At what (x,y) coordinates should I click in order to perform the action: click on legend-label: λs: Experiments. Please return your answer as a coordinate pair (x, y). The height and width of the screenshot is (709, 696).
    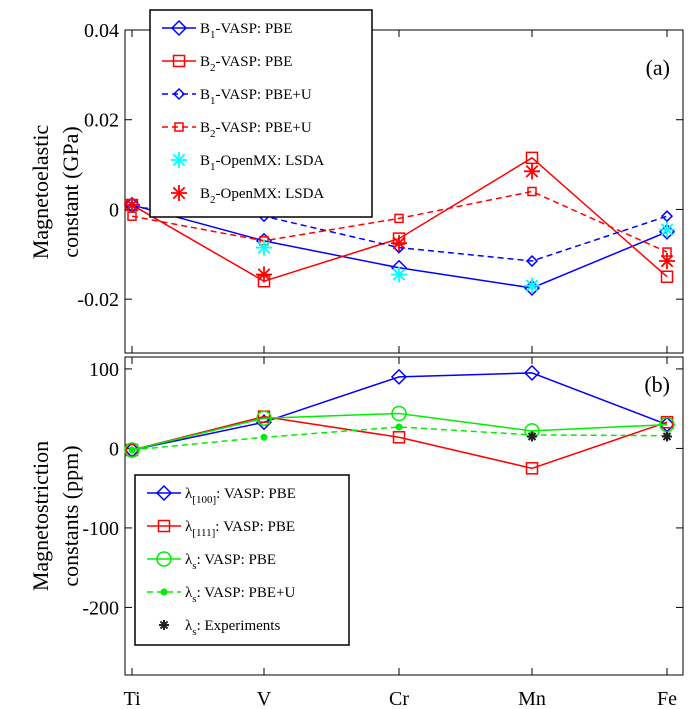
    Looking at the image, I should click on (232, 628).